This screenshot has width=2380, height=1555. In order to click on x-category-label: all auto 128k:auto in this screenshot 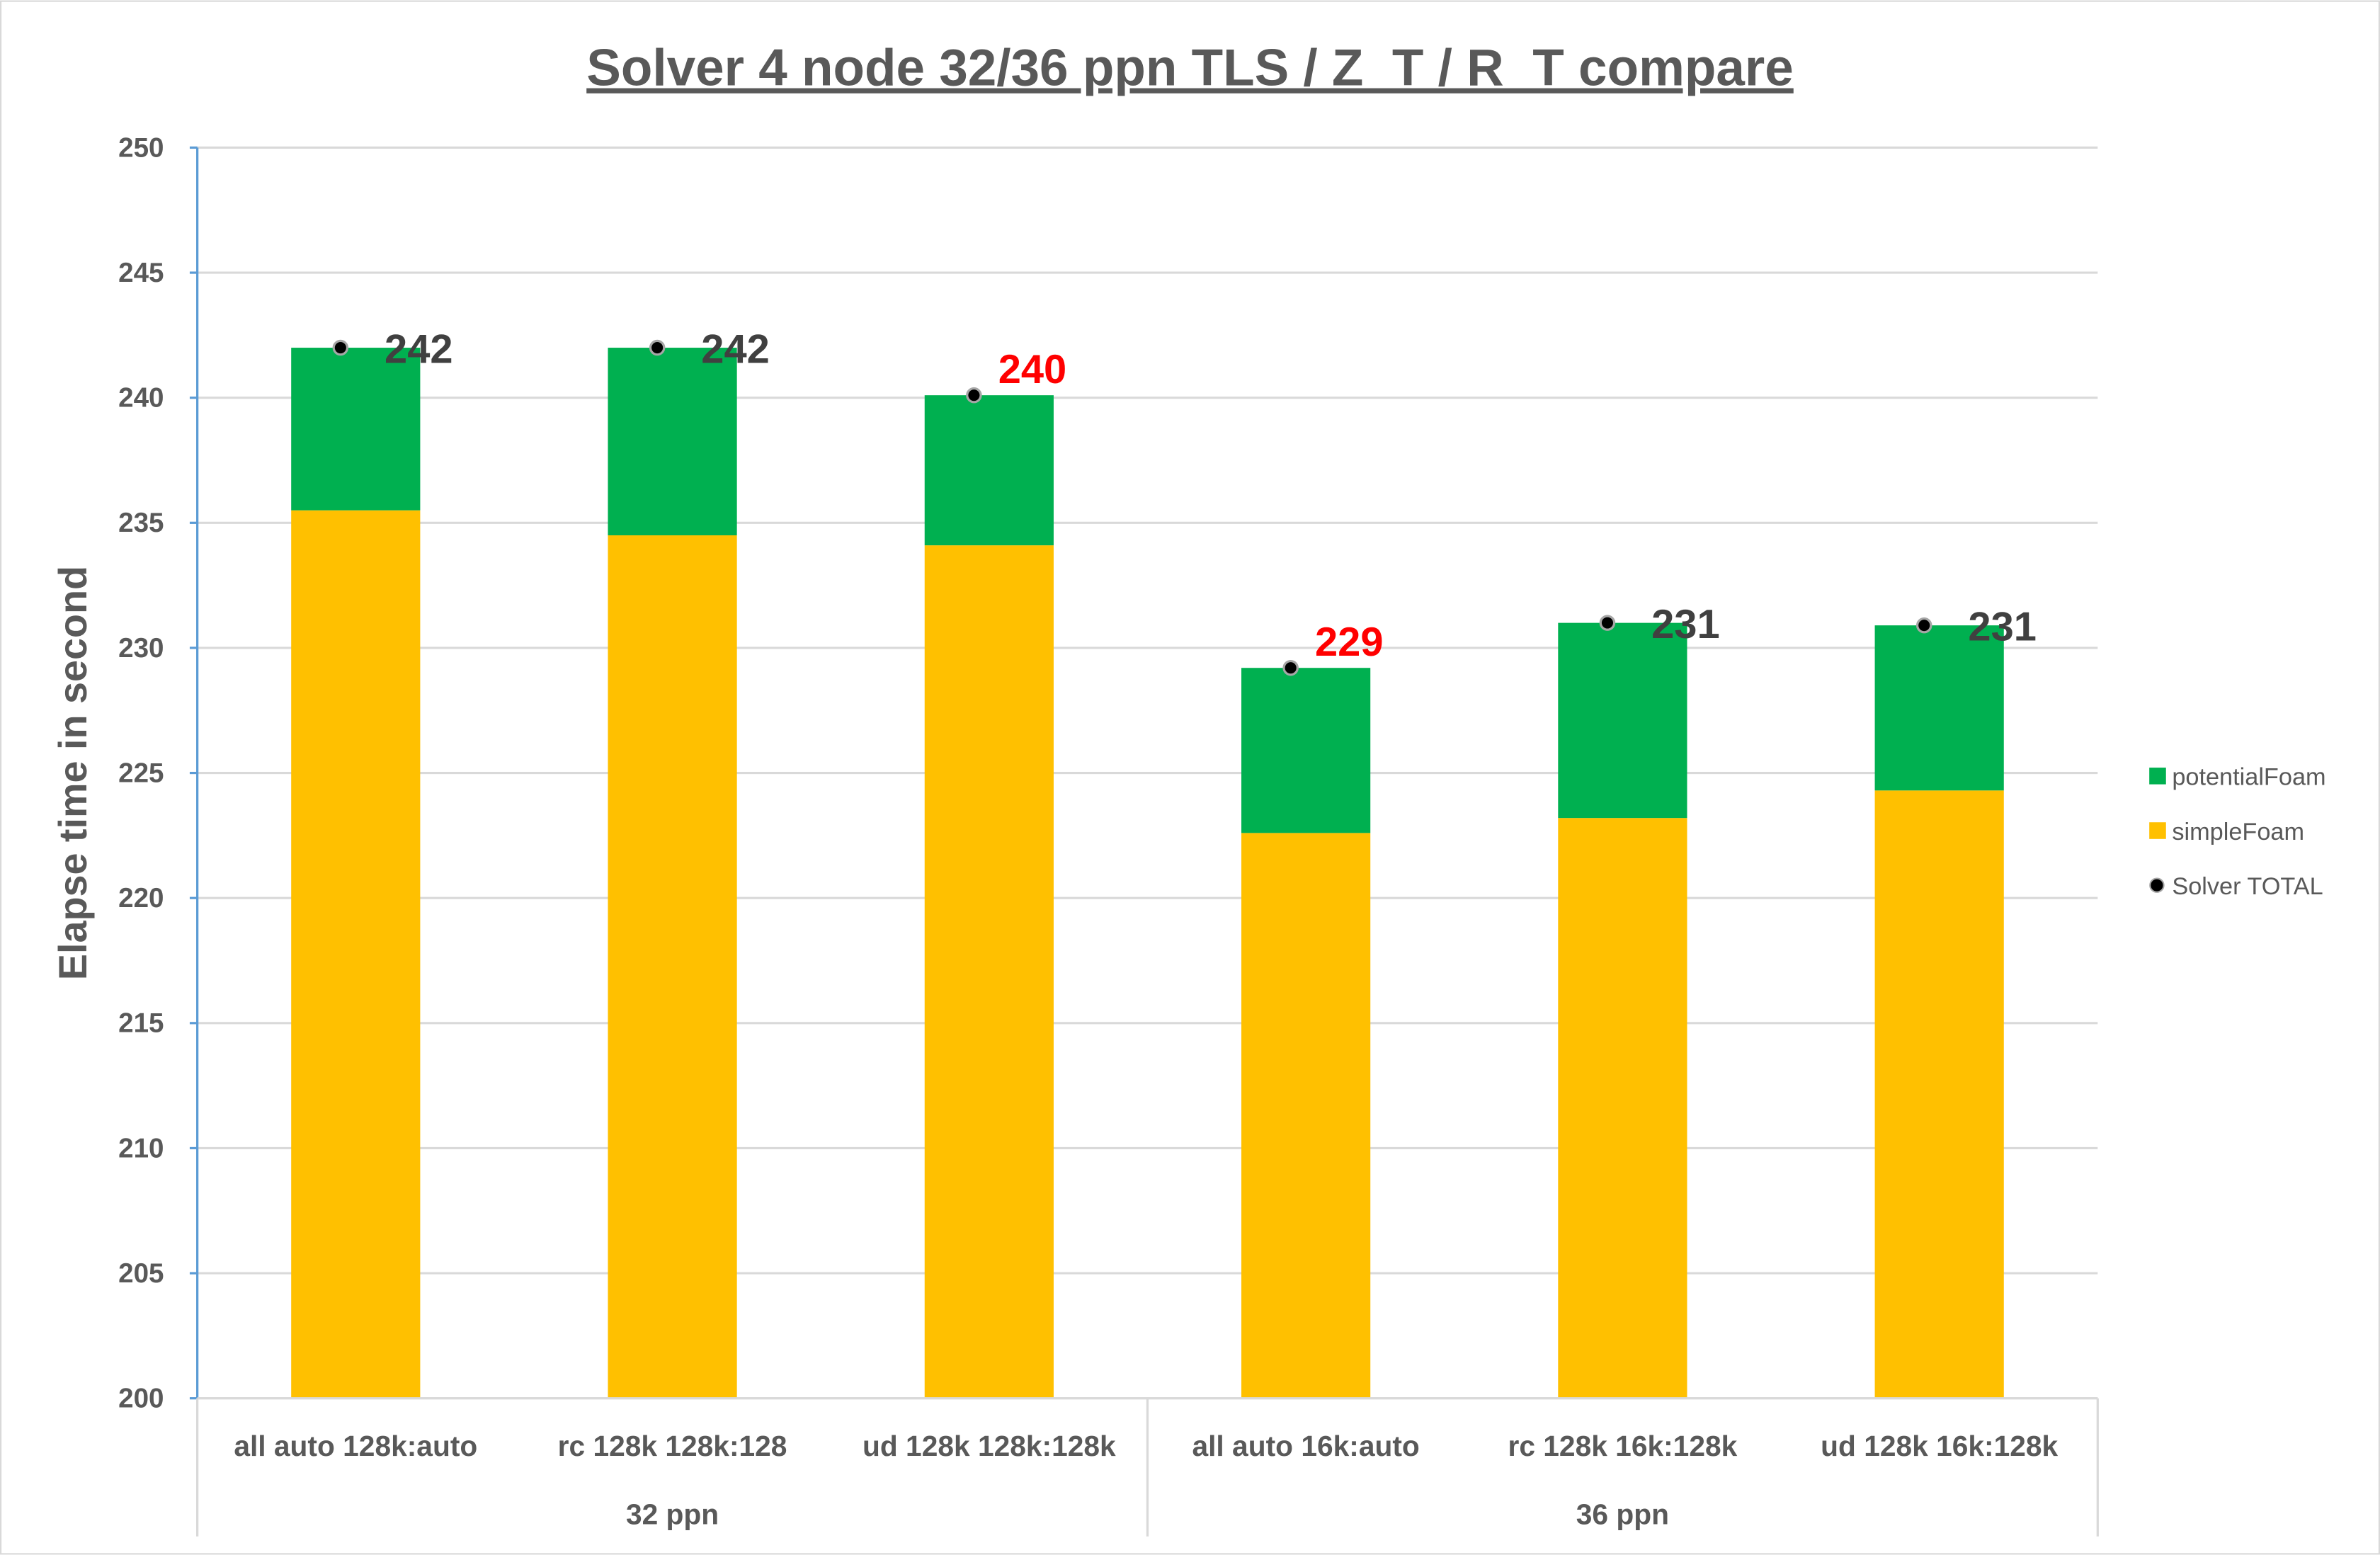, I will do `click(355, 1446)`.